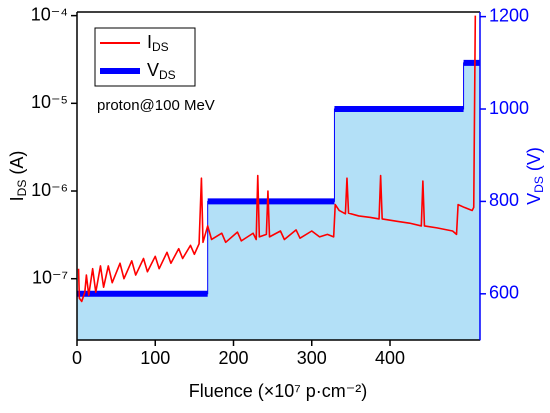 This screenshot has width=550, height=413. What do you see at coordinates (77, 358) in the screenshot?
I see `x-tick-label: 0` at bounding box center [77, 358].